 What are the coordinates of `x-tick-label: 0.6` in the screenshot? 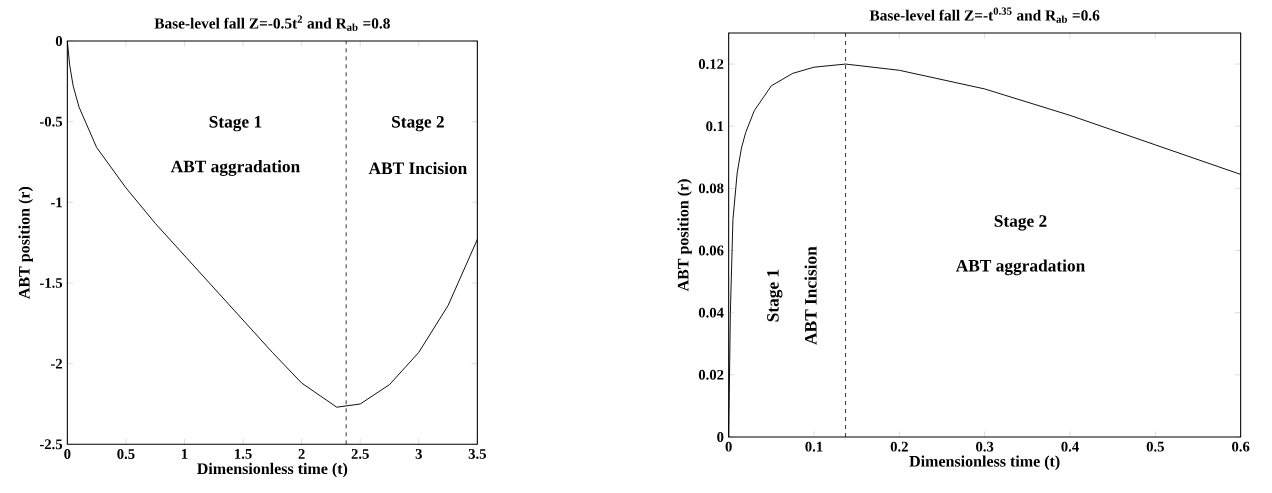 It's located at (1241, 446).